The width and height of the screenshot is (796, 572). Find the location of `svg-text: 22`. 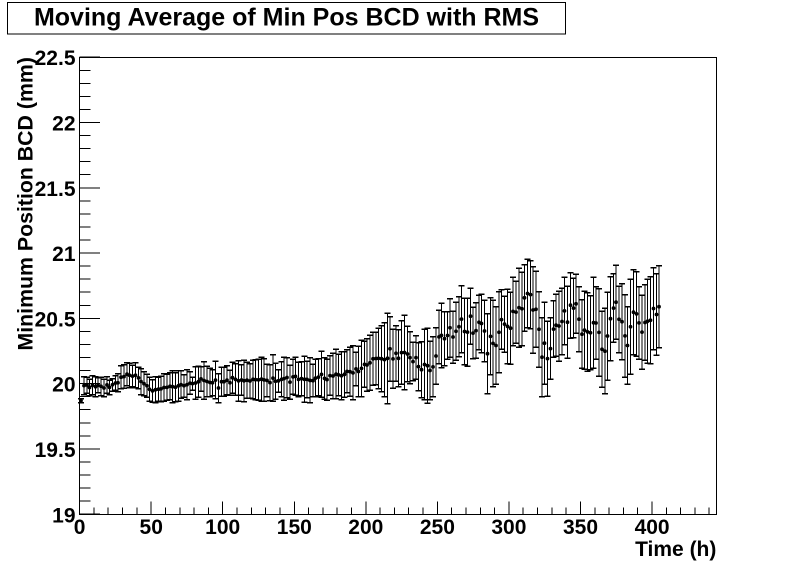

svg-text: 22 is located at coordinates (63, 124).